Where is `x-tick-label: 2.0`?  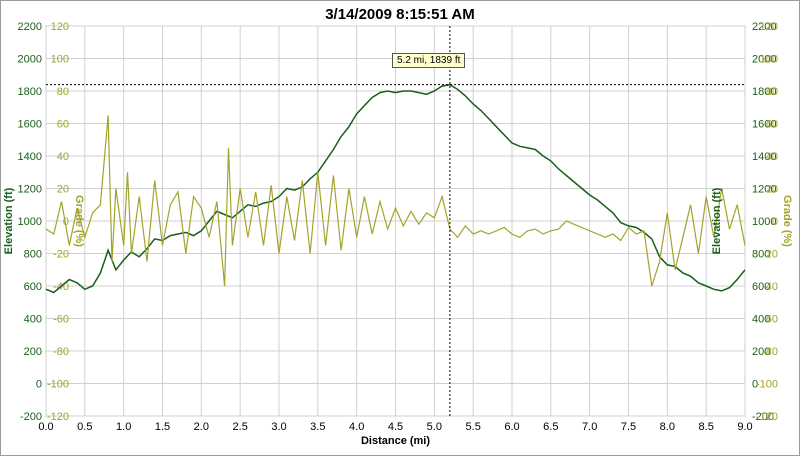 x-tick-label: 2.0 is located at coordinates (201, 427).